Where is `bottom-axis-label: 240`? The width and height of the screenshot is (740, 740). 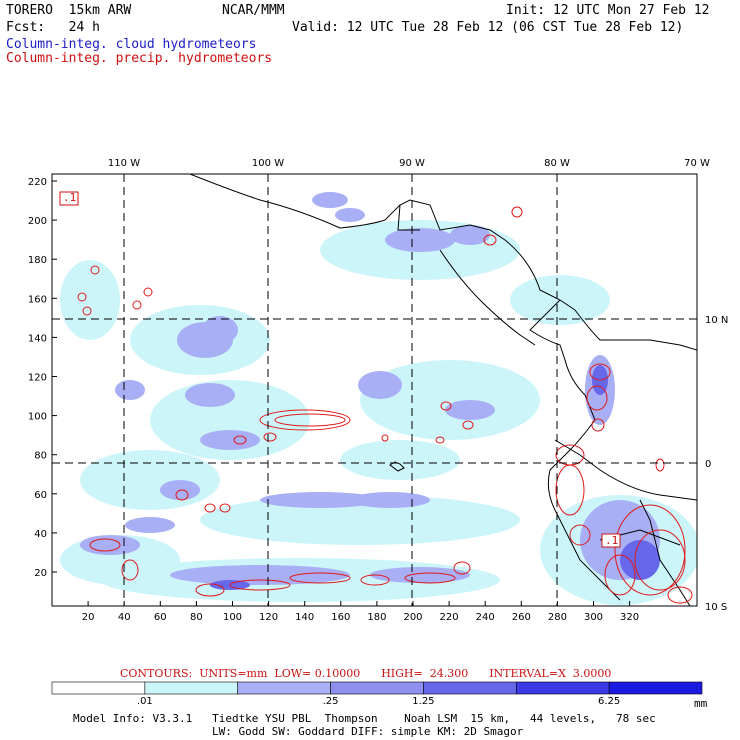 bottom-axis-label: 240 is located at coordinates (485, 617).